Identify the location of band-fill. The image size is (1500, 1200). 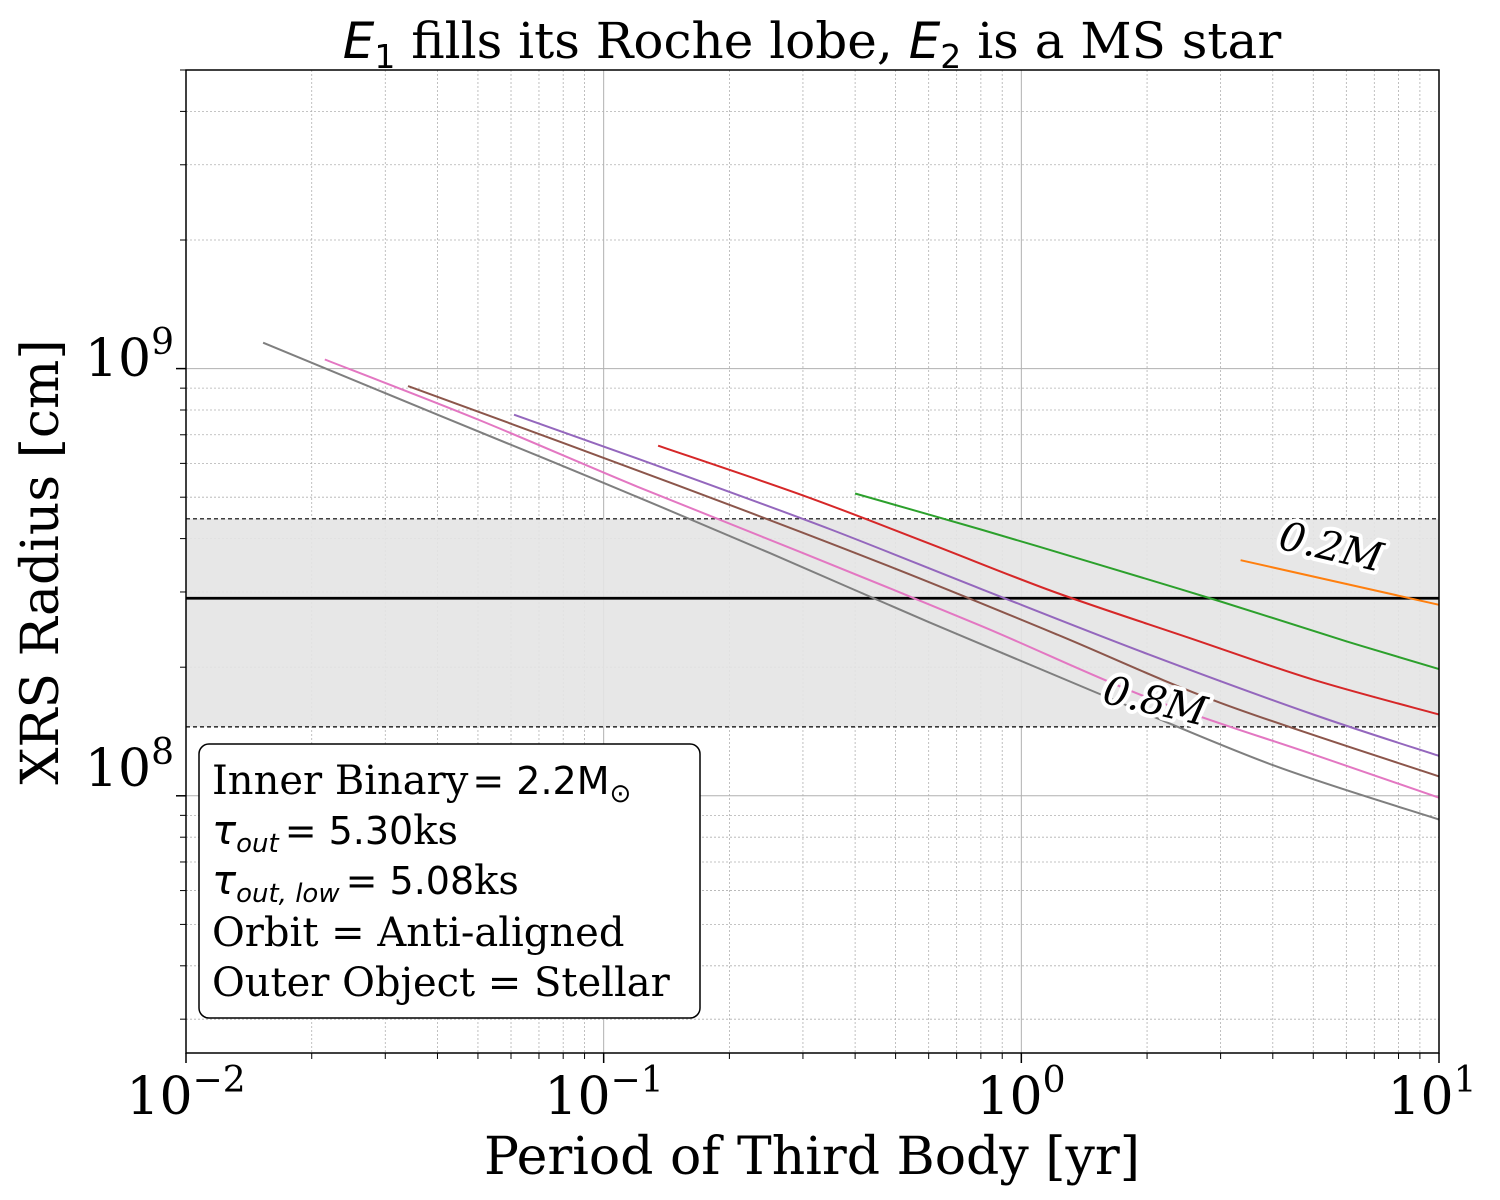
(812, 622).